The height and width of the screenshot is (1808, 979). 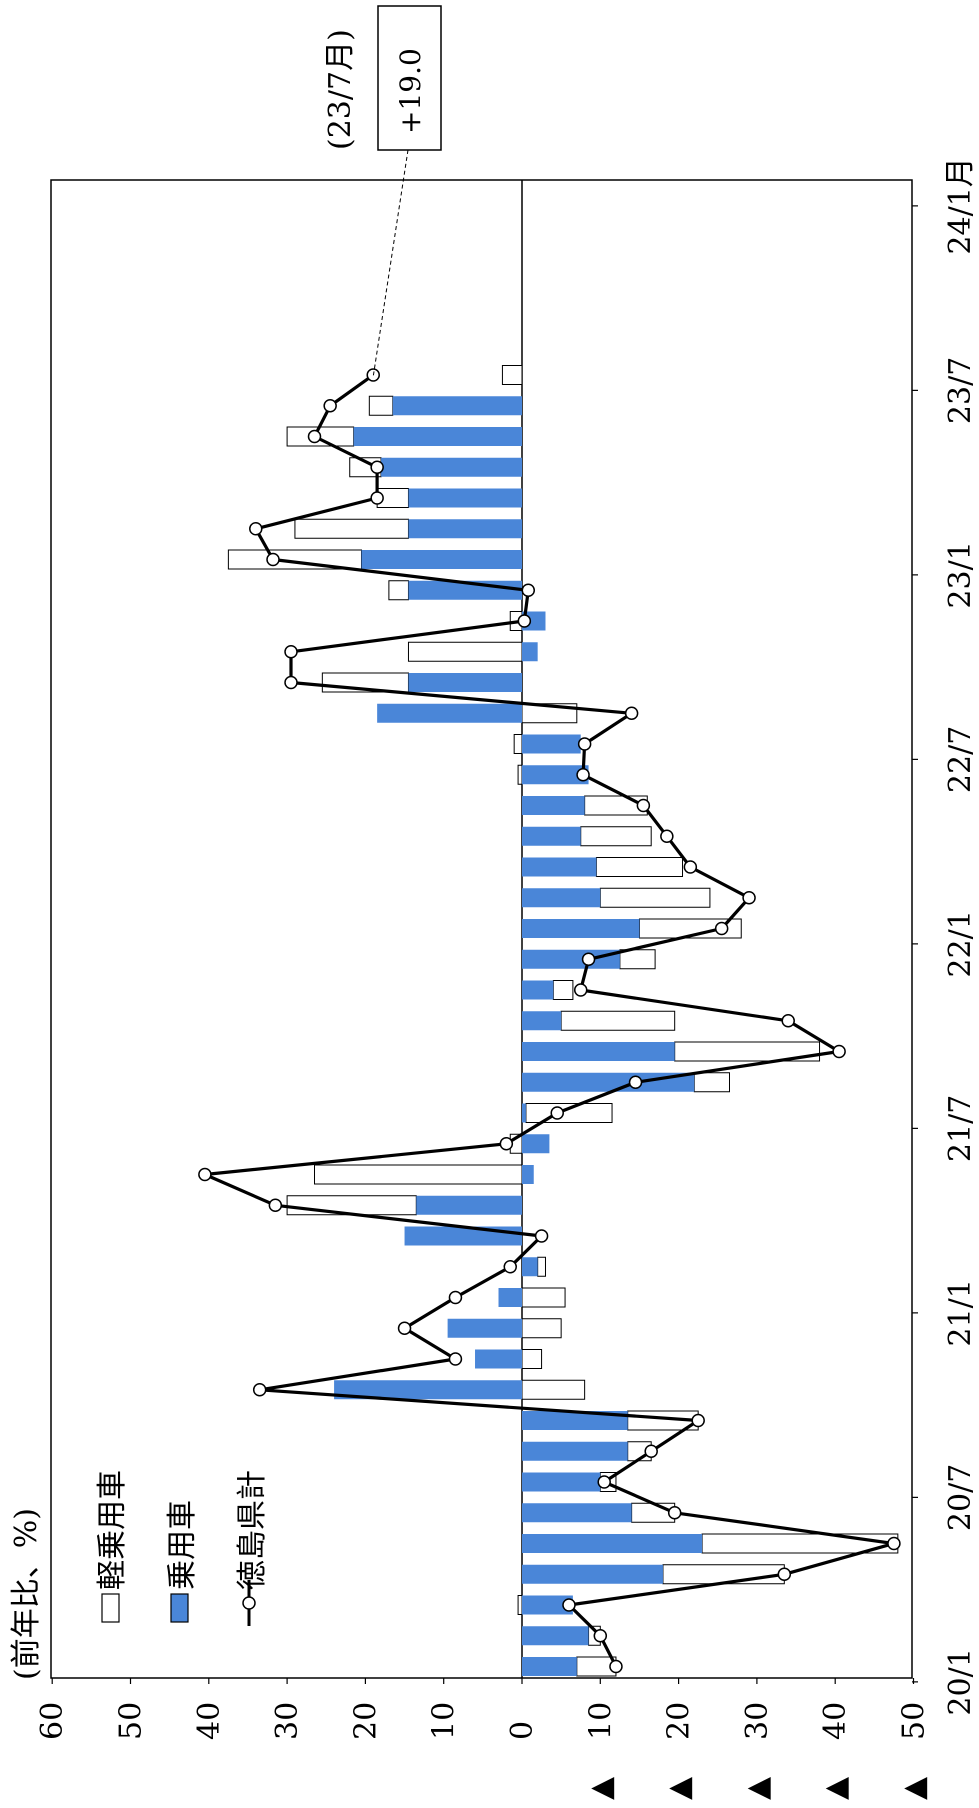 I want to click on y-tick-label: 0, so click(x=522, y=1730).